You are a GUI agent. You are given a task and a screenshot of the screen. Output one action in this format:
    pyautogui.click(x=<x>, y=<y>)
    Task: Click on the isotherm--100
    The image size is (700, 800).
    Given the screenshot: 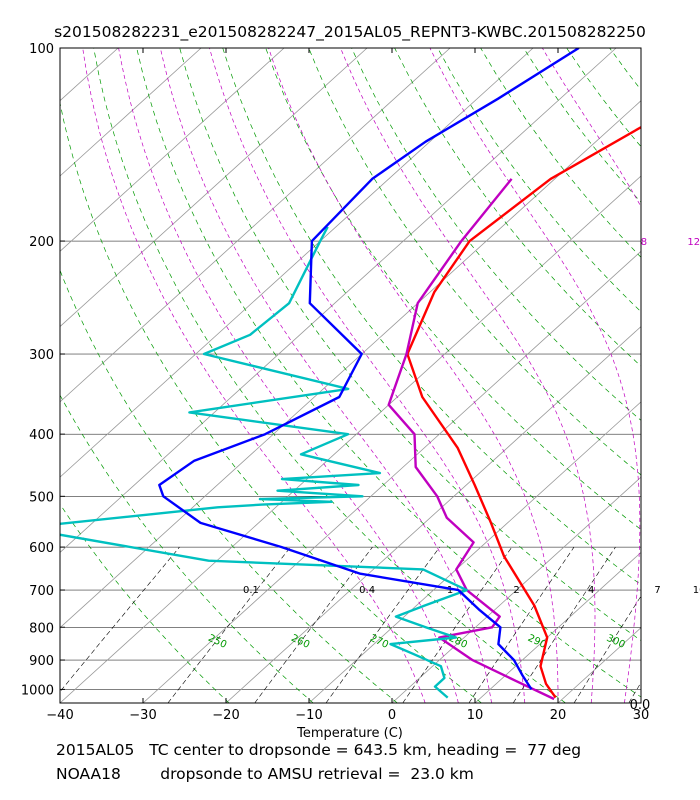 What is the action you would take?
    pyautogui.click(x=172, y=150)
    